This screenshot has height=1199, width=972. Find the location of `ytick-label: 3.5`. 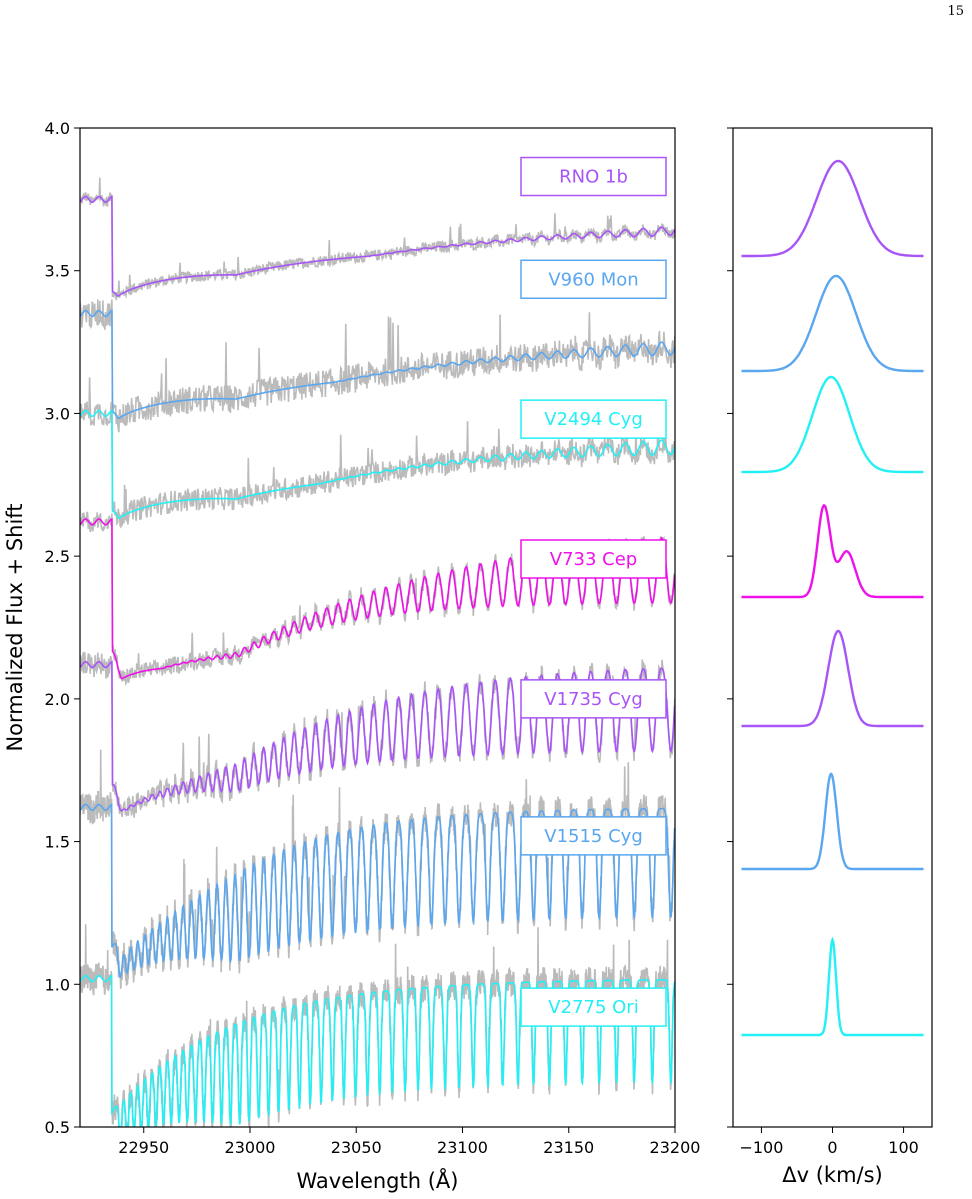

ytick-label: 3.5 is located at coordinates (57, 271).